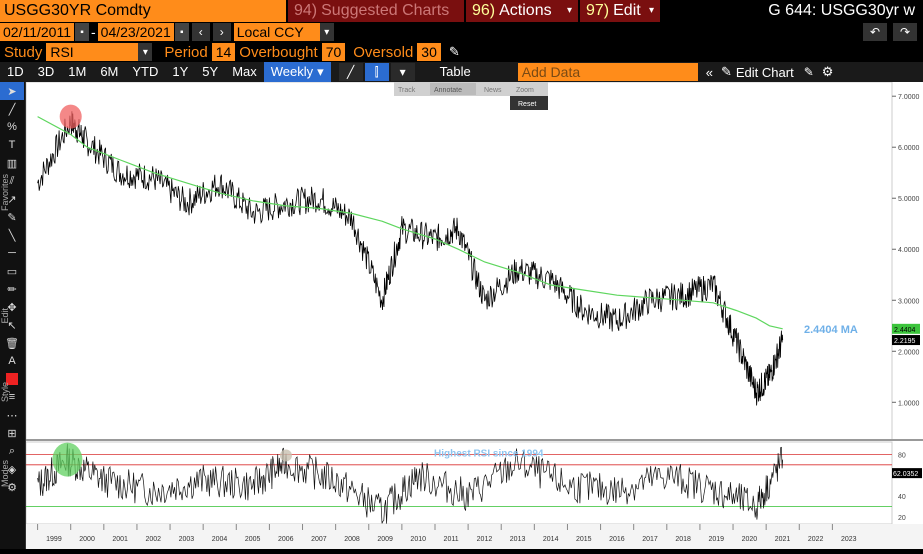 This screenshot has width=923, height=554. I want to click on edit-section-label: Edit, so click(5, 316).